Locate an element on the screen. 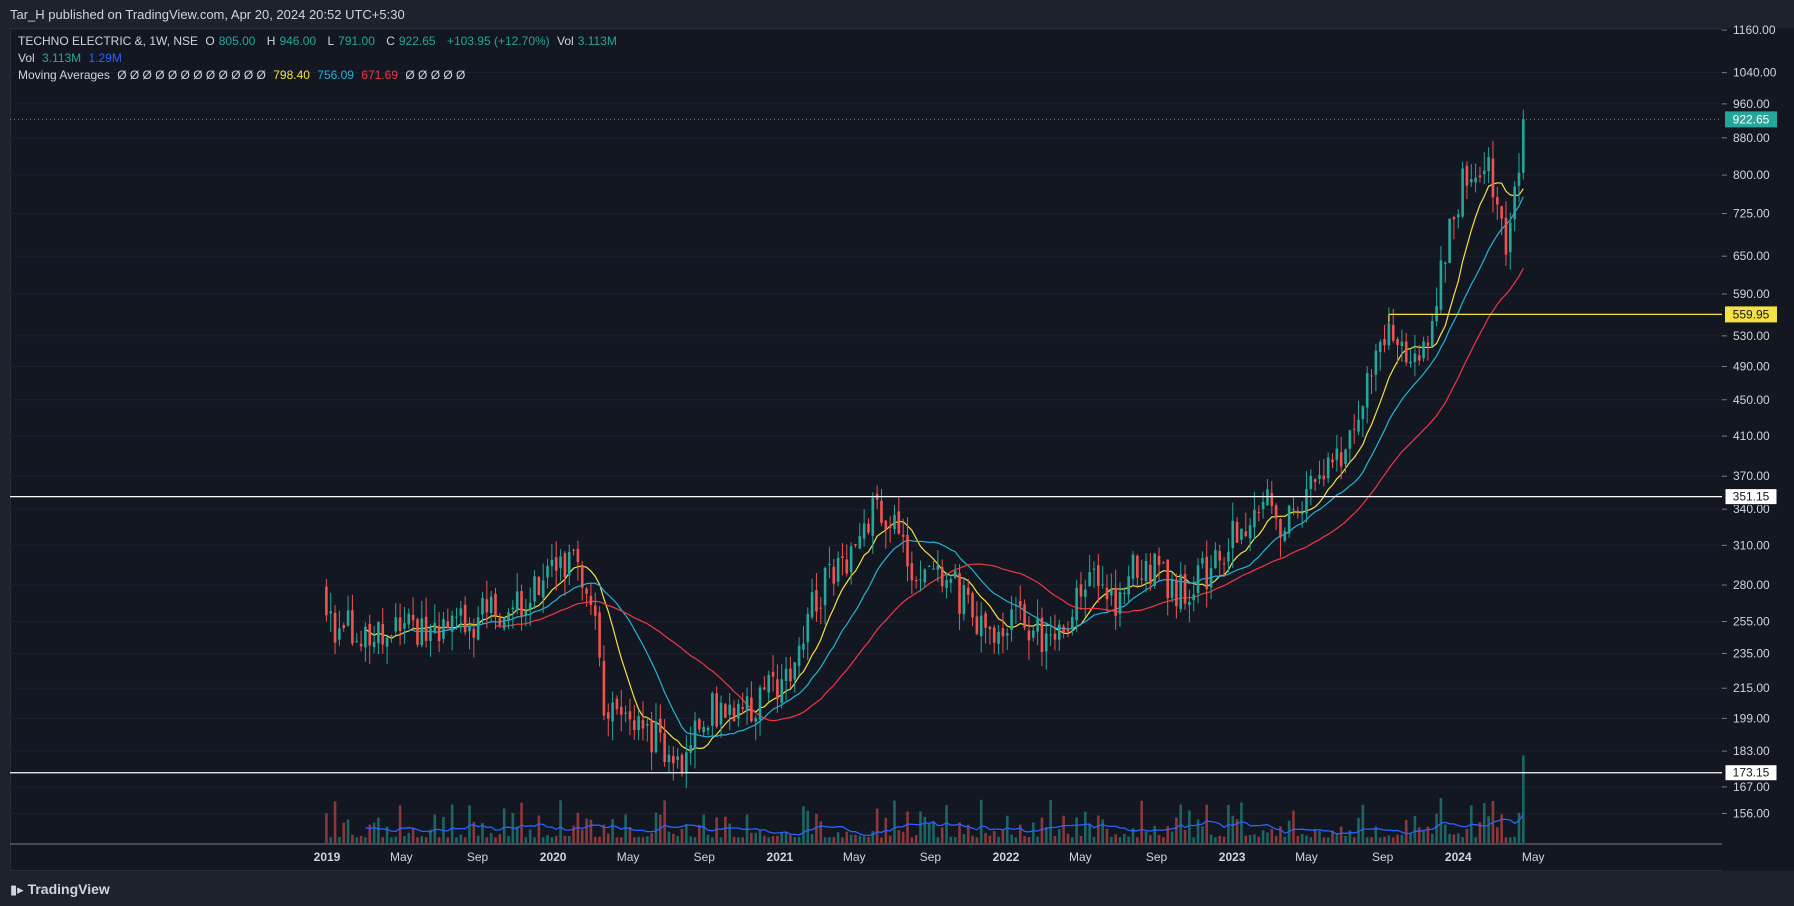 The width and height of the screenshot is (1794, 906). price-tick-label: 650.00 is located at coordinates (1751, 256).